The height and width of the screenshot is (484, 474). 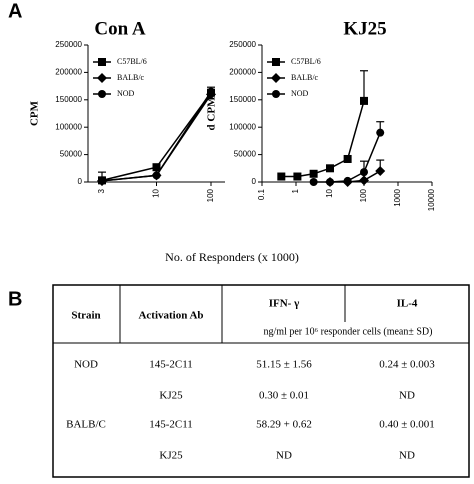 I want to click on table-cell: 58.29 + 0.62, so click(x=284, y=425).